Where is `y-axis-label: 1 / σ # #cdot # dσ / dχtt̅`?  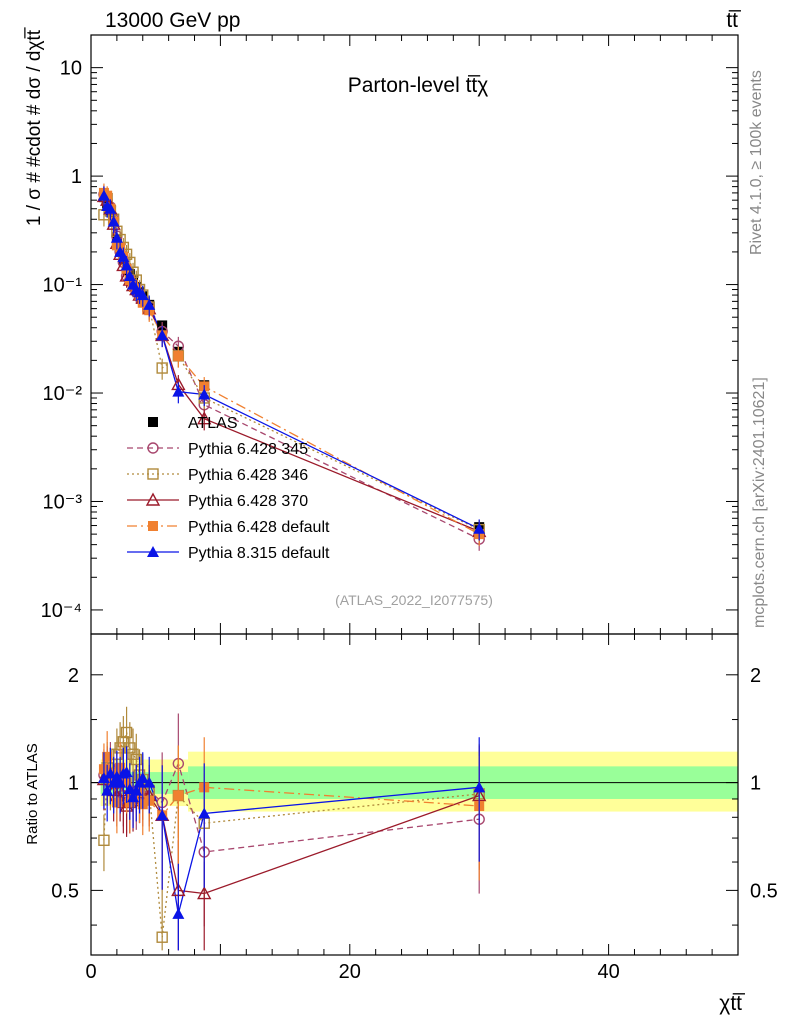 y-axis-label: 1 / σ # #cdot # dσ / dχtt̅ is located at coordinates (34, 126).